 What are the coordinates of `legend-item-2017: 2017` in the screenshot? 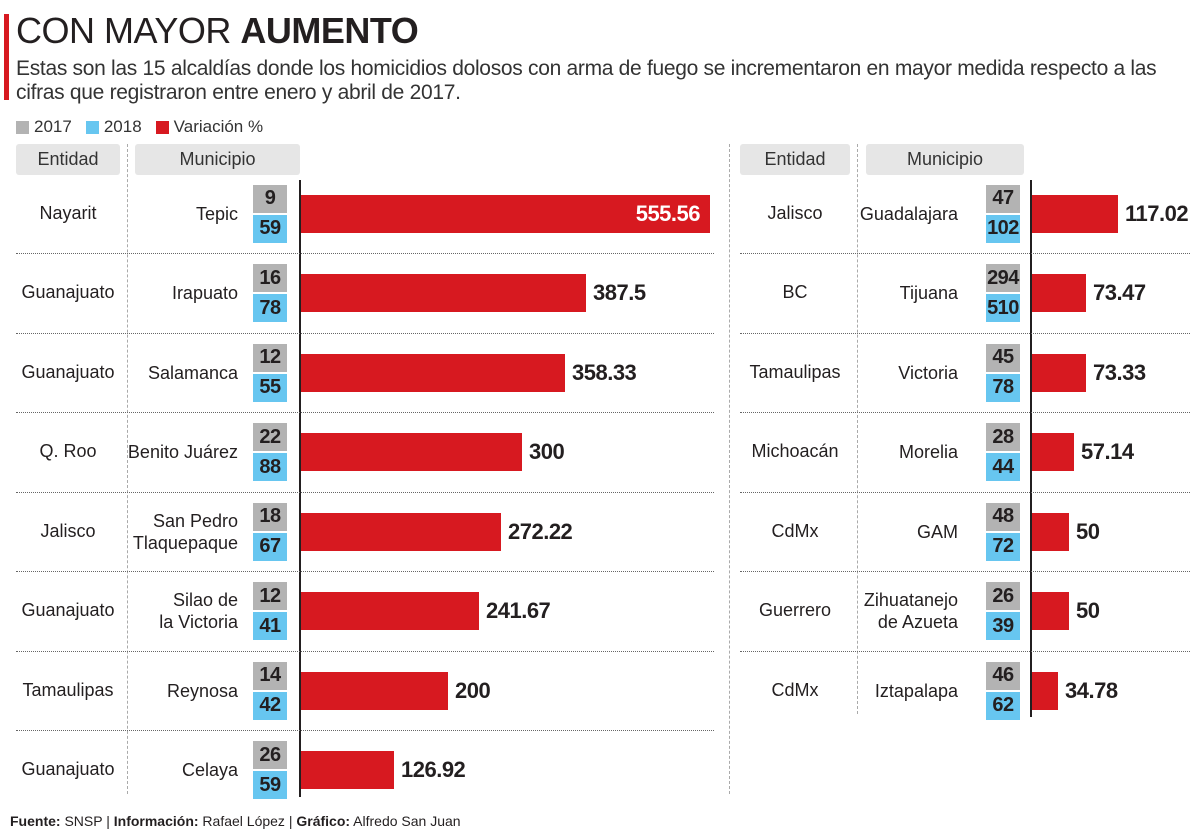 It's located at (44, 127).